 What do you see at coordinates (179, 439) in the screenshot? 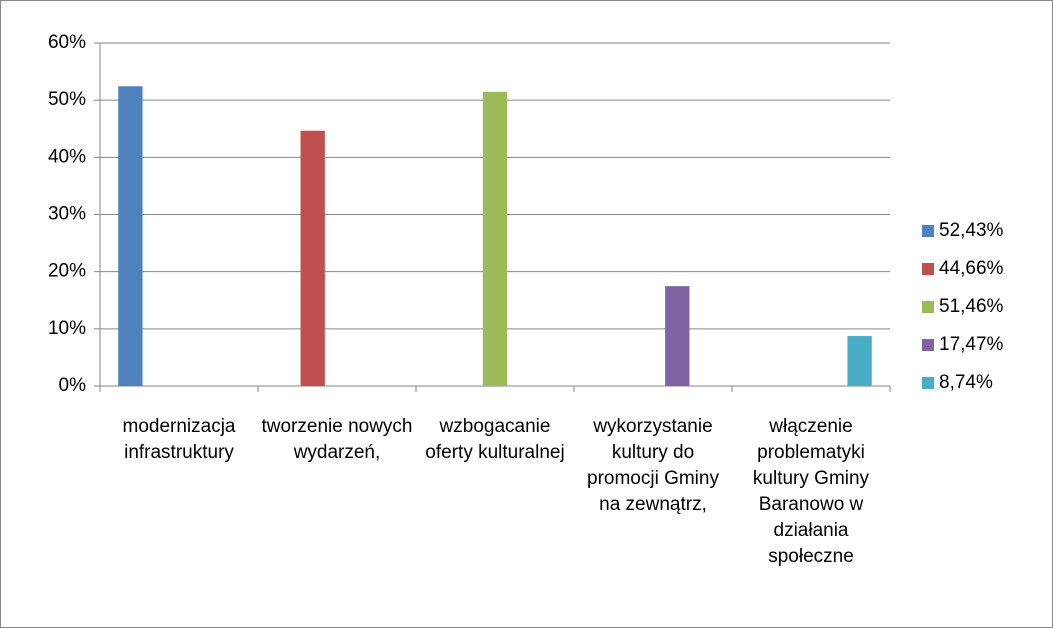
I see `x-tick-label: modernizacja infrastruktury` at bounding box center [179, 439].